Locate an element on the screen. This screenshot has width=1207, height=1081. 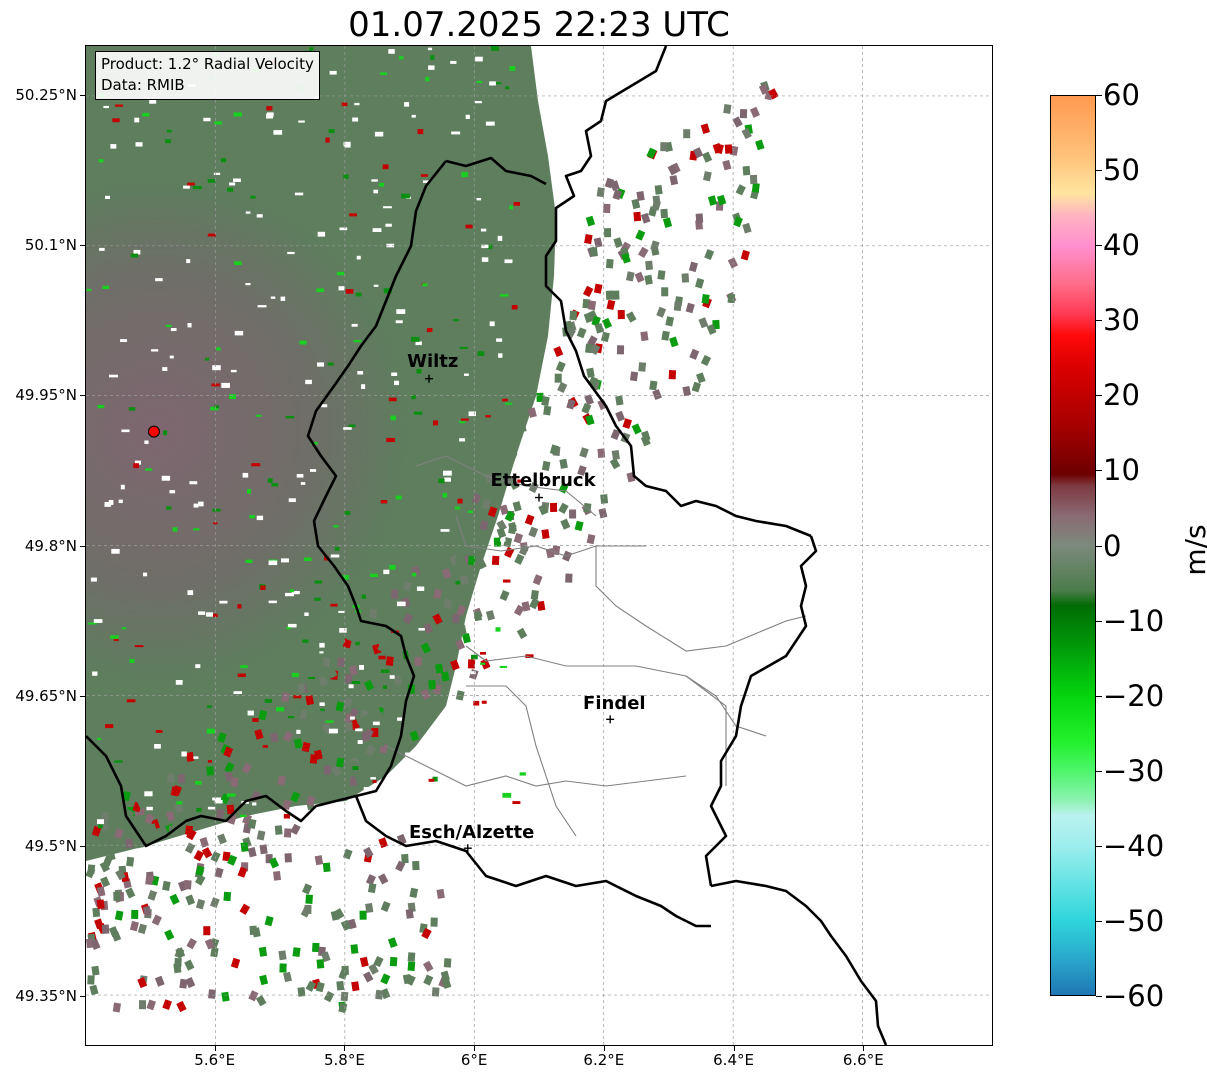
product-info-box: Product: 1.2° Radial Velocity Data: RMIB is located at coordinates (207, 75).